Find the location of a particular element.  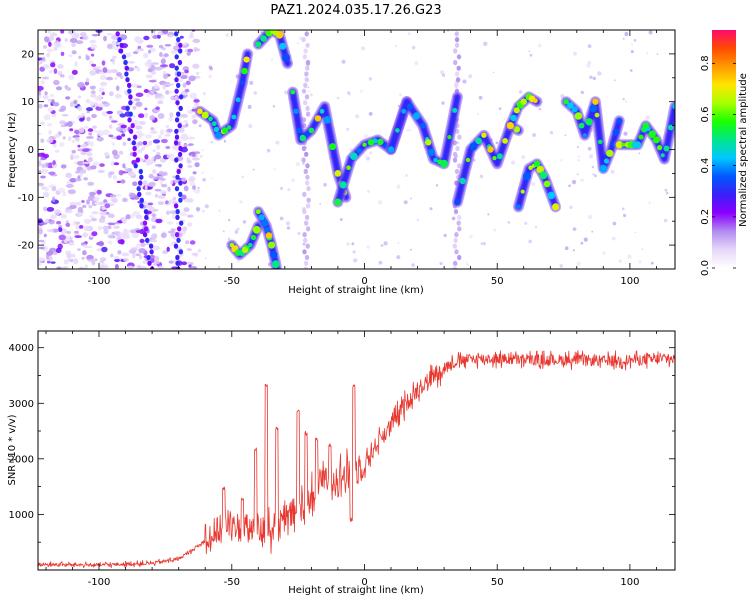

colorbar-tick-label: 0.2 is located at coordinates (705, 217).